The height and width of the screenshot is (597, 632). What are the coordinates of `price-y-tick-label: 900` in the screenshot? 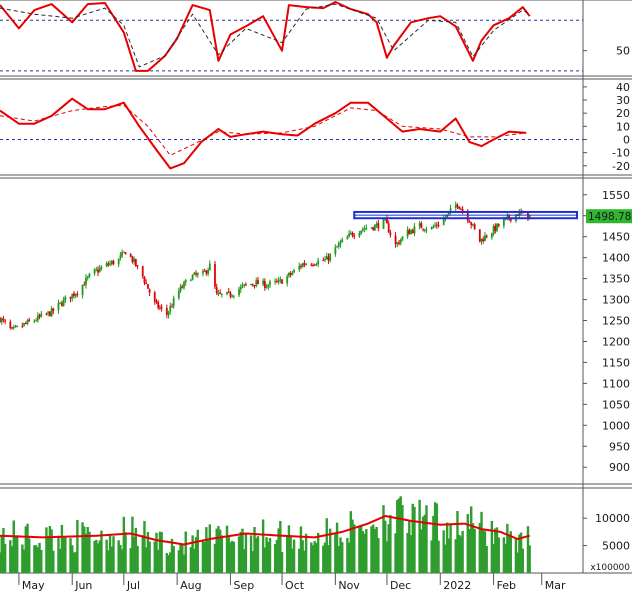 It's located at (619, 467).